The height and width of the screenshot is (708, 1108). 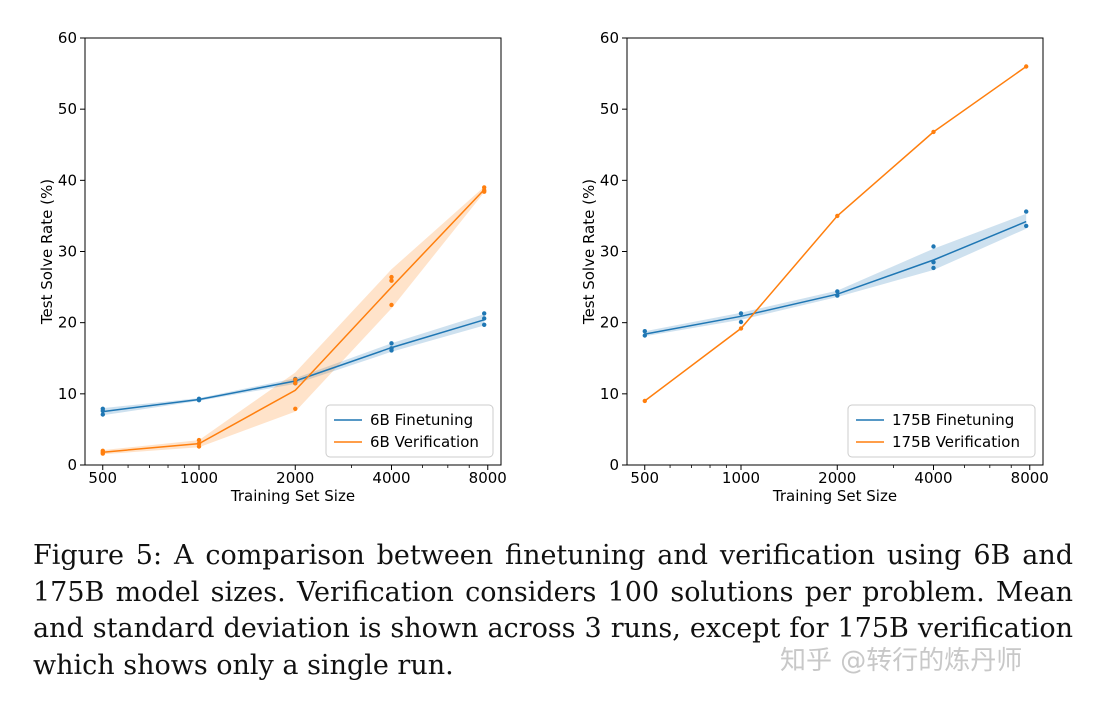 What do you see at coordinates (953, 420) in the screenshot?
I see `legend-label-0: 175B Finetuning` at bounding box center [953, 420].